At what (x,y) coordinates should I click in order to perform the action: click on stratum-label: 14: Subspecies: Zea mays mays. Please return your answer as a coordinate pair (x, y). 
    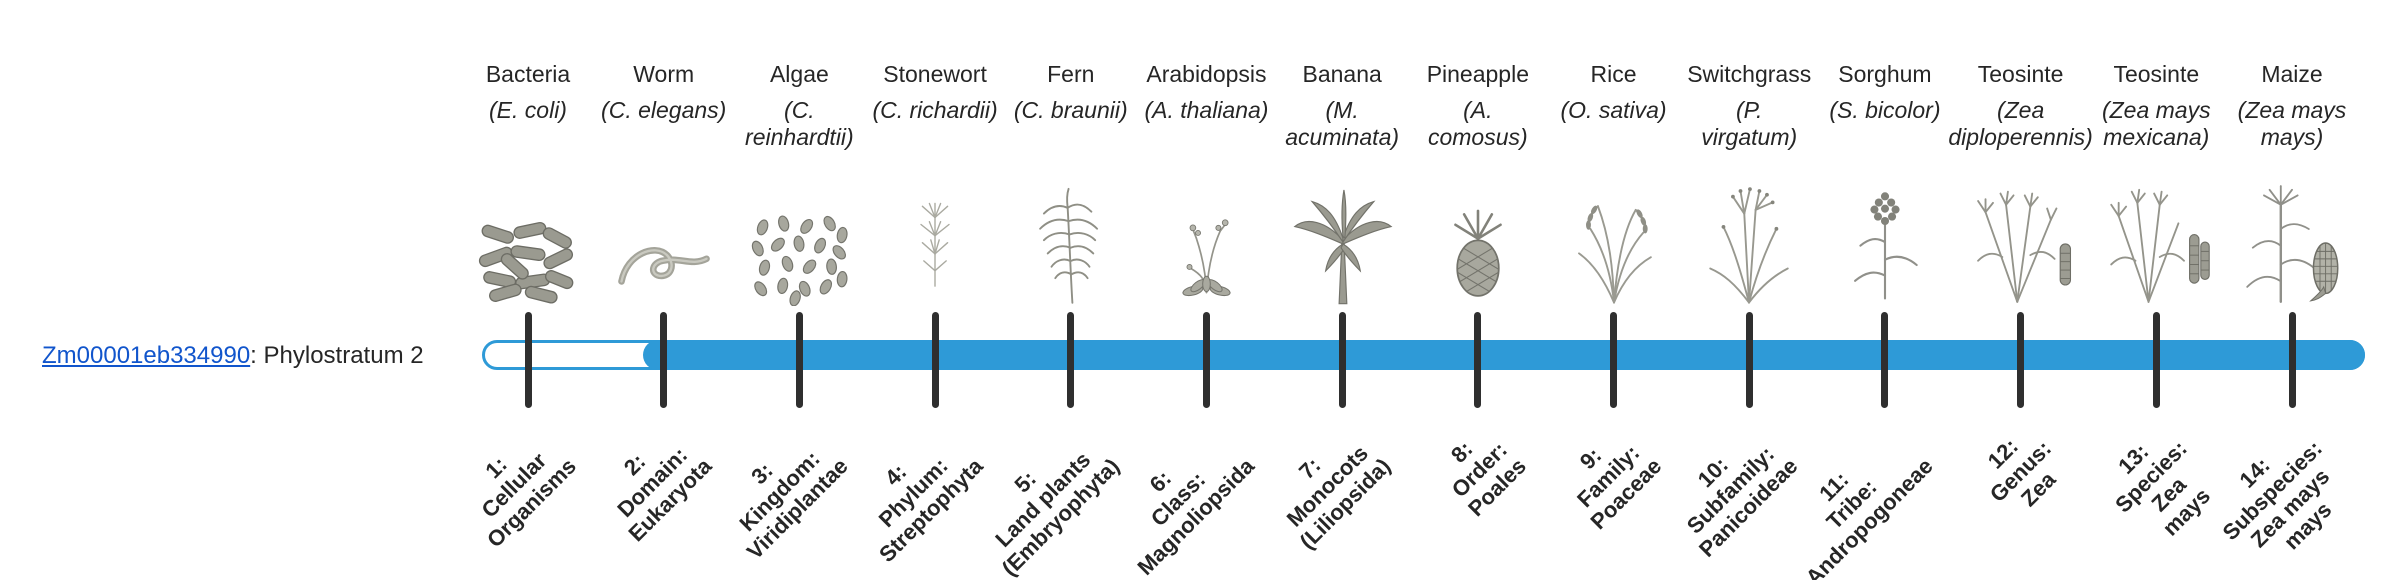
    Looking at the image, I should click on (2277, 495).